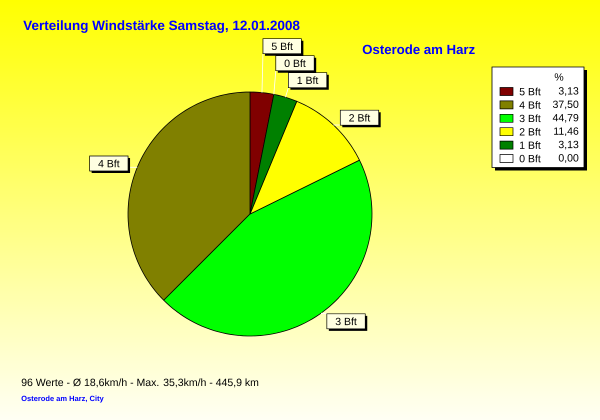 The width and height of the screenshot is (600, 420). I want to click on legend-label: 0 Bft, so click(530, 158).